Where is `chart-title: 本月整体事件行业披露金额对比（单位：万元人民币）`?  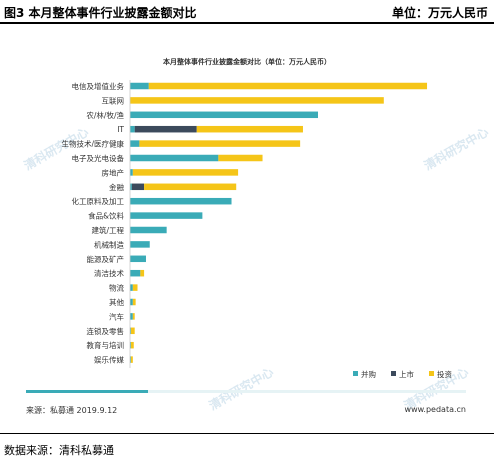 chart-title: 本月整体事件行业披露金额对比（单位：万元人民币） is located at coordinates (247, 62).